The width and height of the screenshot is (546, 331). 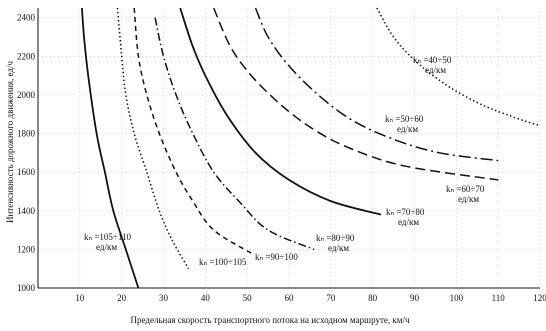 What do you see at coordinates (223, 262) in the screenshot?
I see `series-label-2: kₙ =100÷105` at bounding box center [223, 262].